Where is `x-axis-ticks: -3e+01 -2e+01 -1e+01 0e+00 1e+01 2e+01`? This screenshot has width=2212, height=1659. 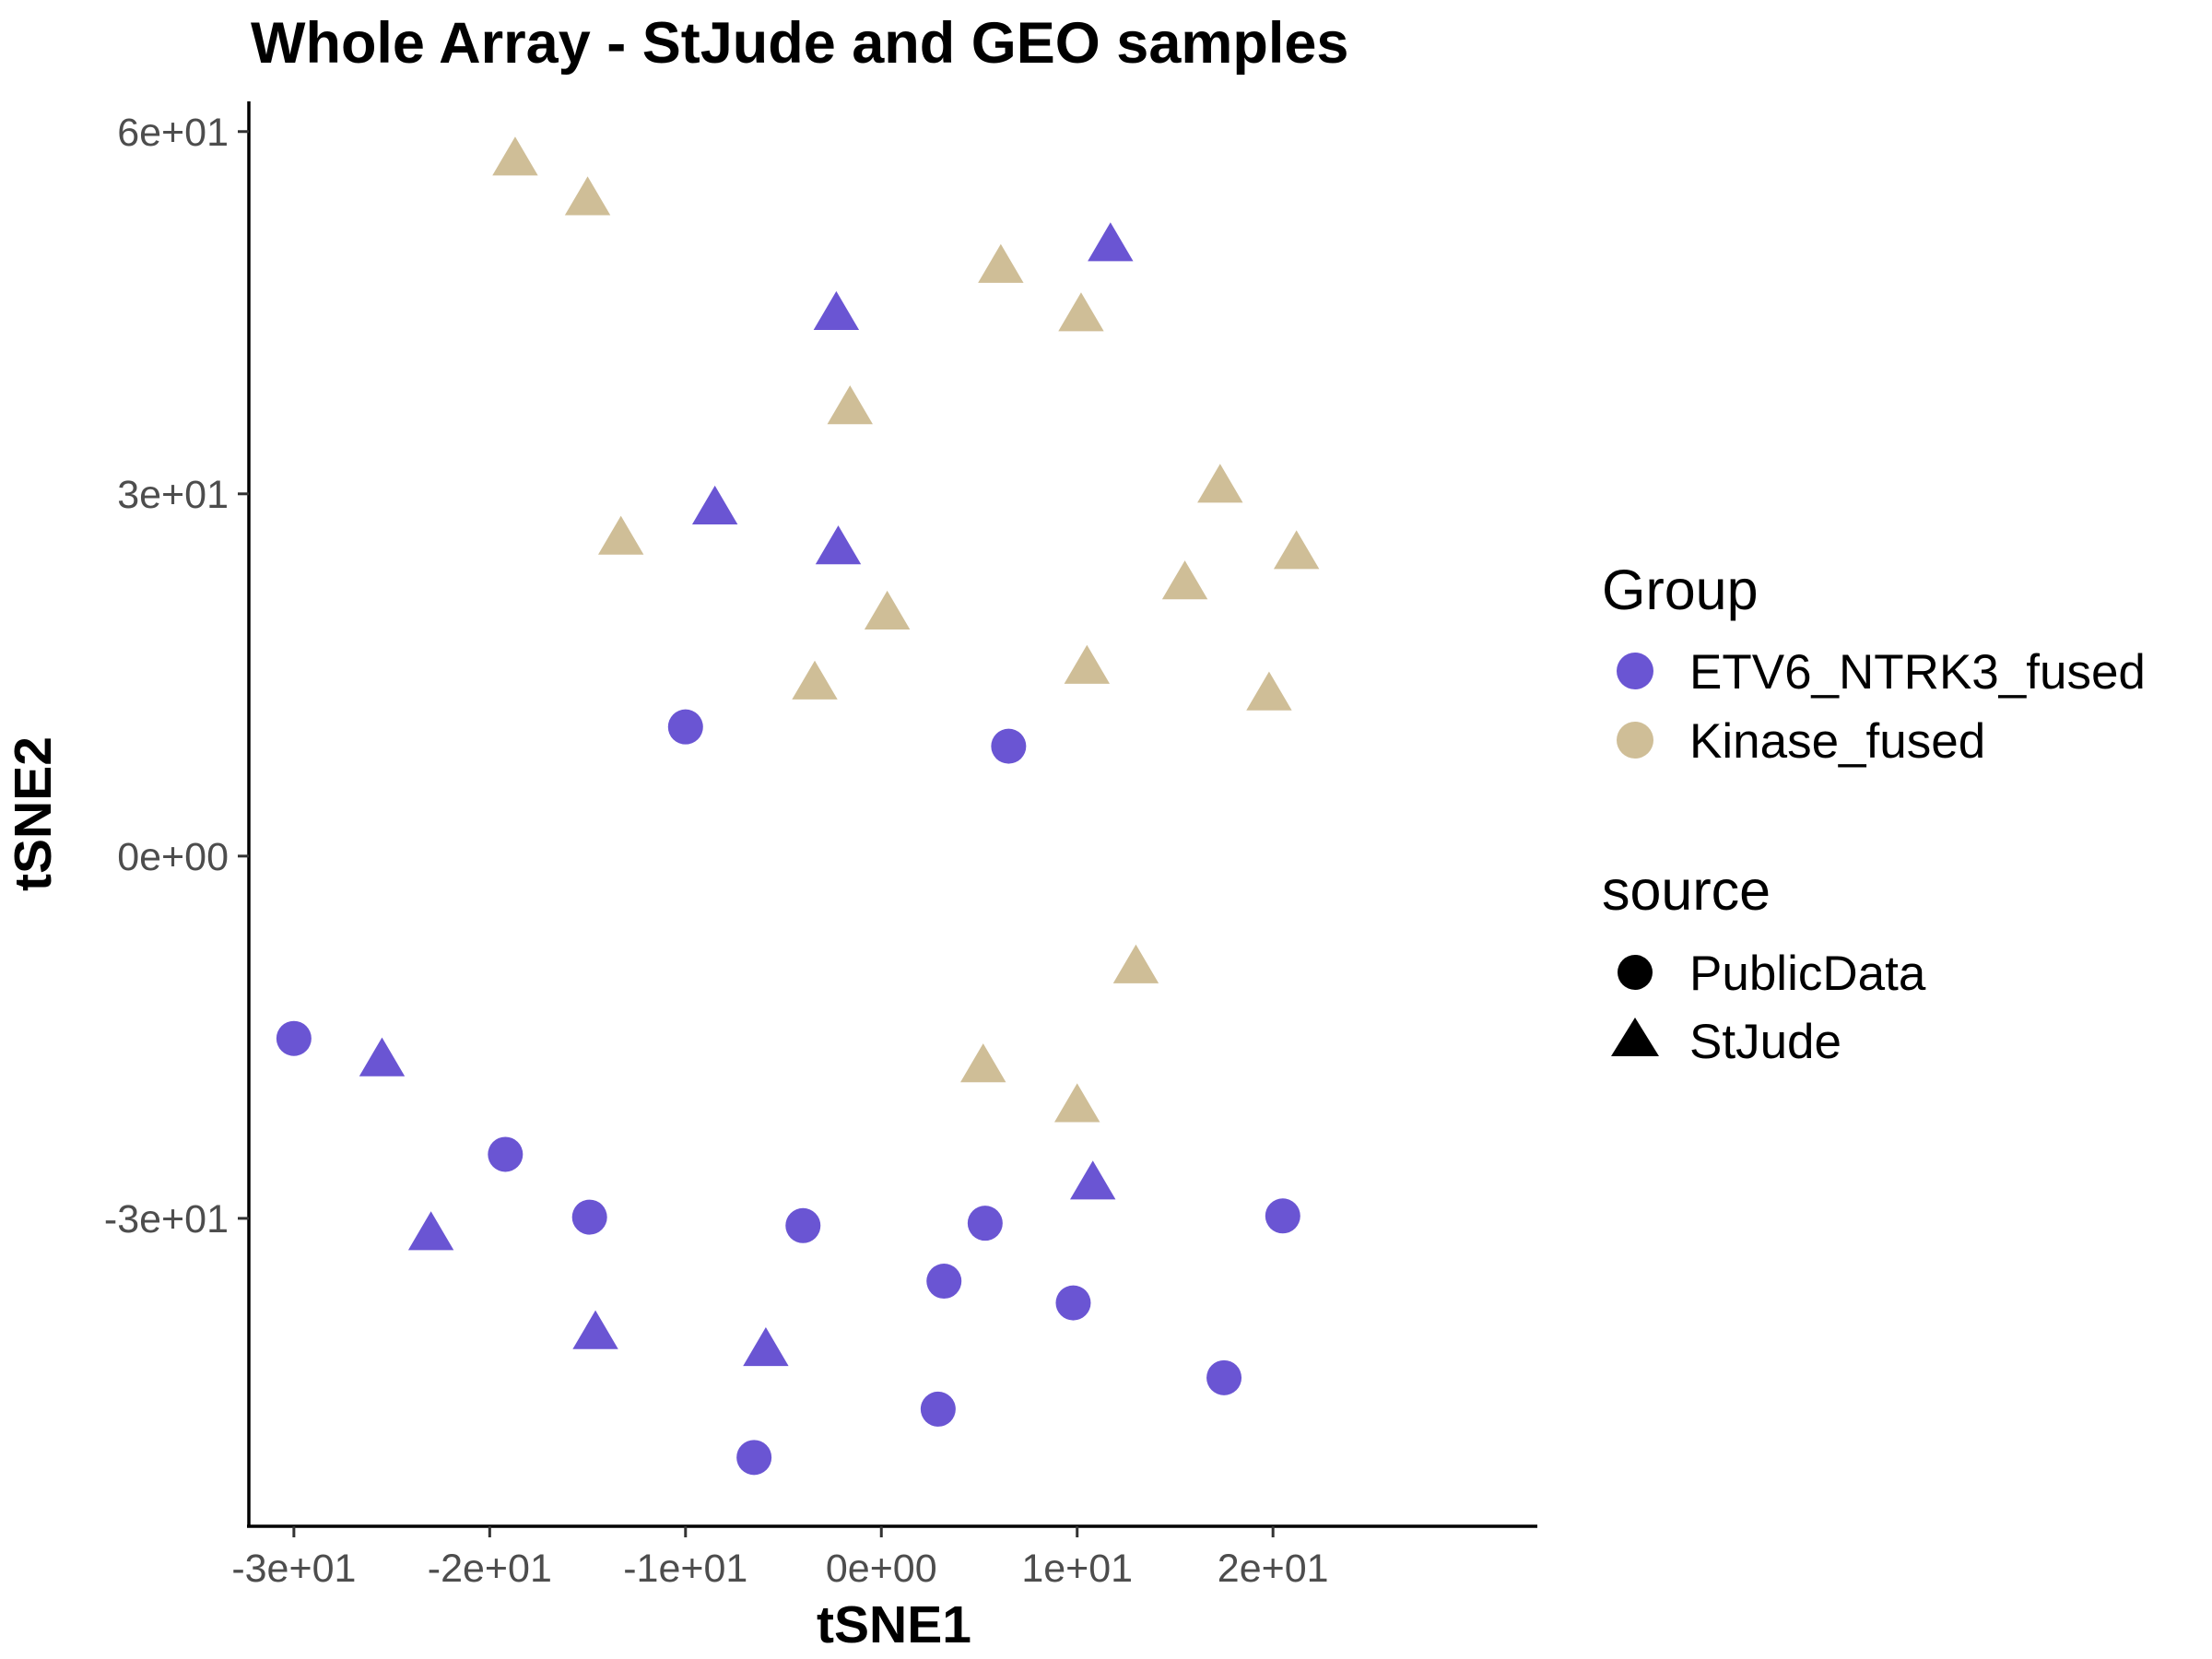 x-axis-ticks: -3e+01 -2e+01 -1e+01 0e+00 1e+01 2e+01 is located at coordinates (780, 1558).